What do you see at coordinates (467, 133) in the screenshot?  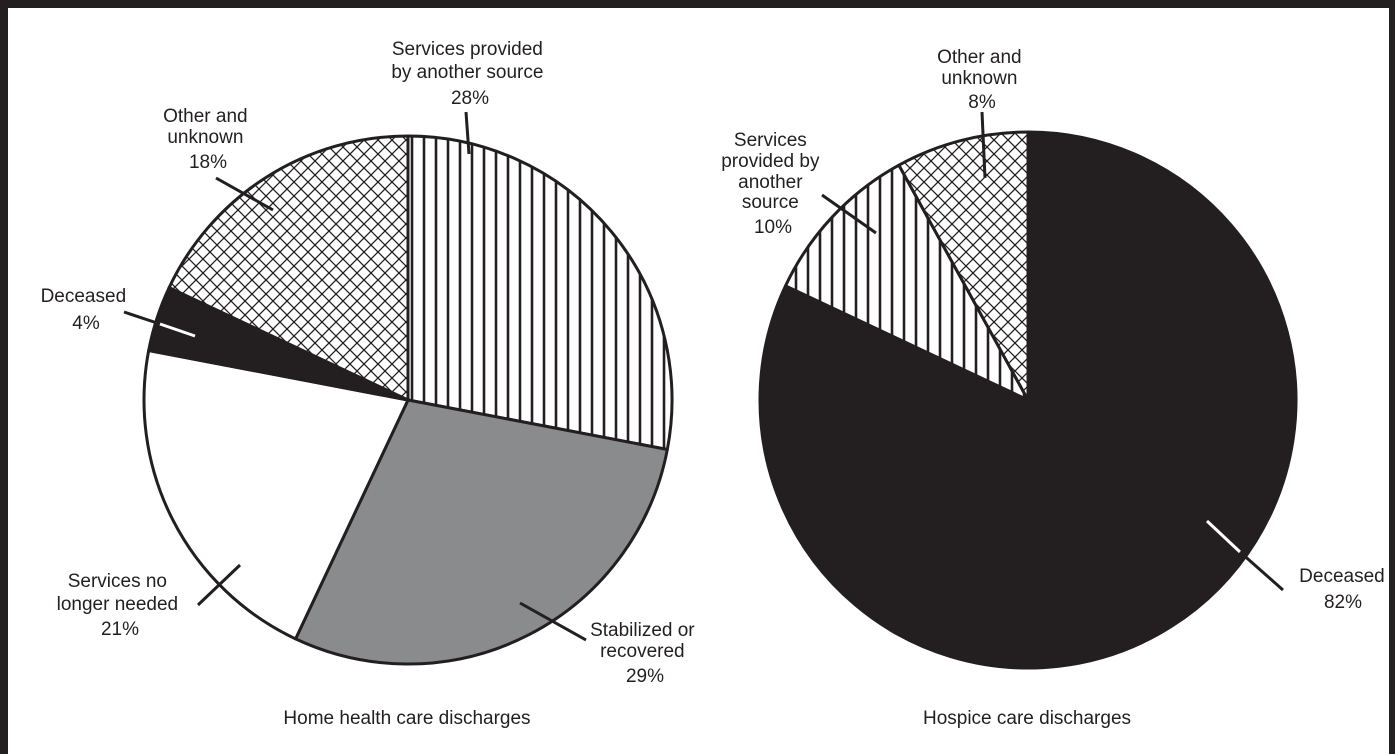 I see `leader-hh-services-another` at bounding box center [467, 133].